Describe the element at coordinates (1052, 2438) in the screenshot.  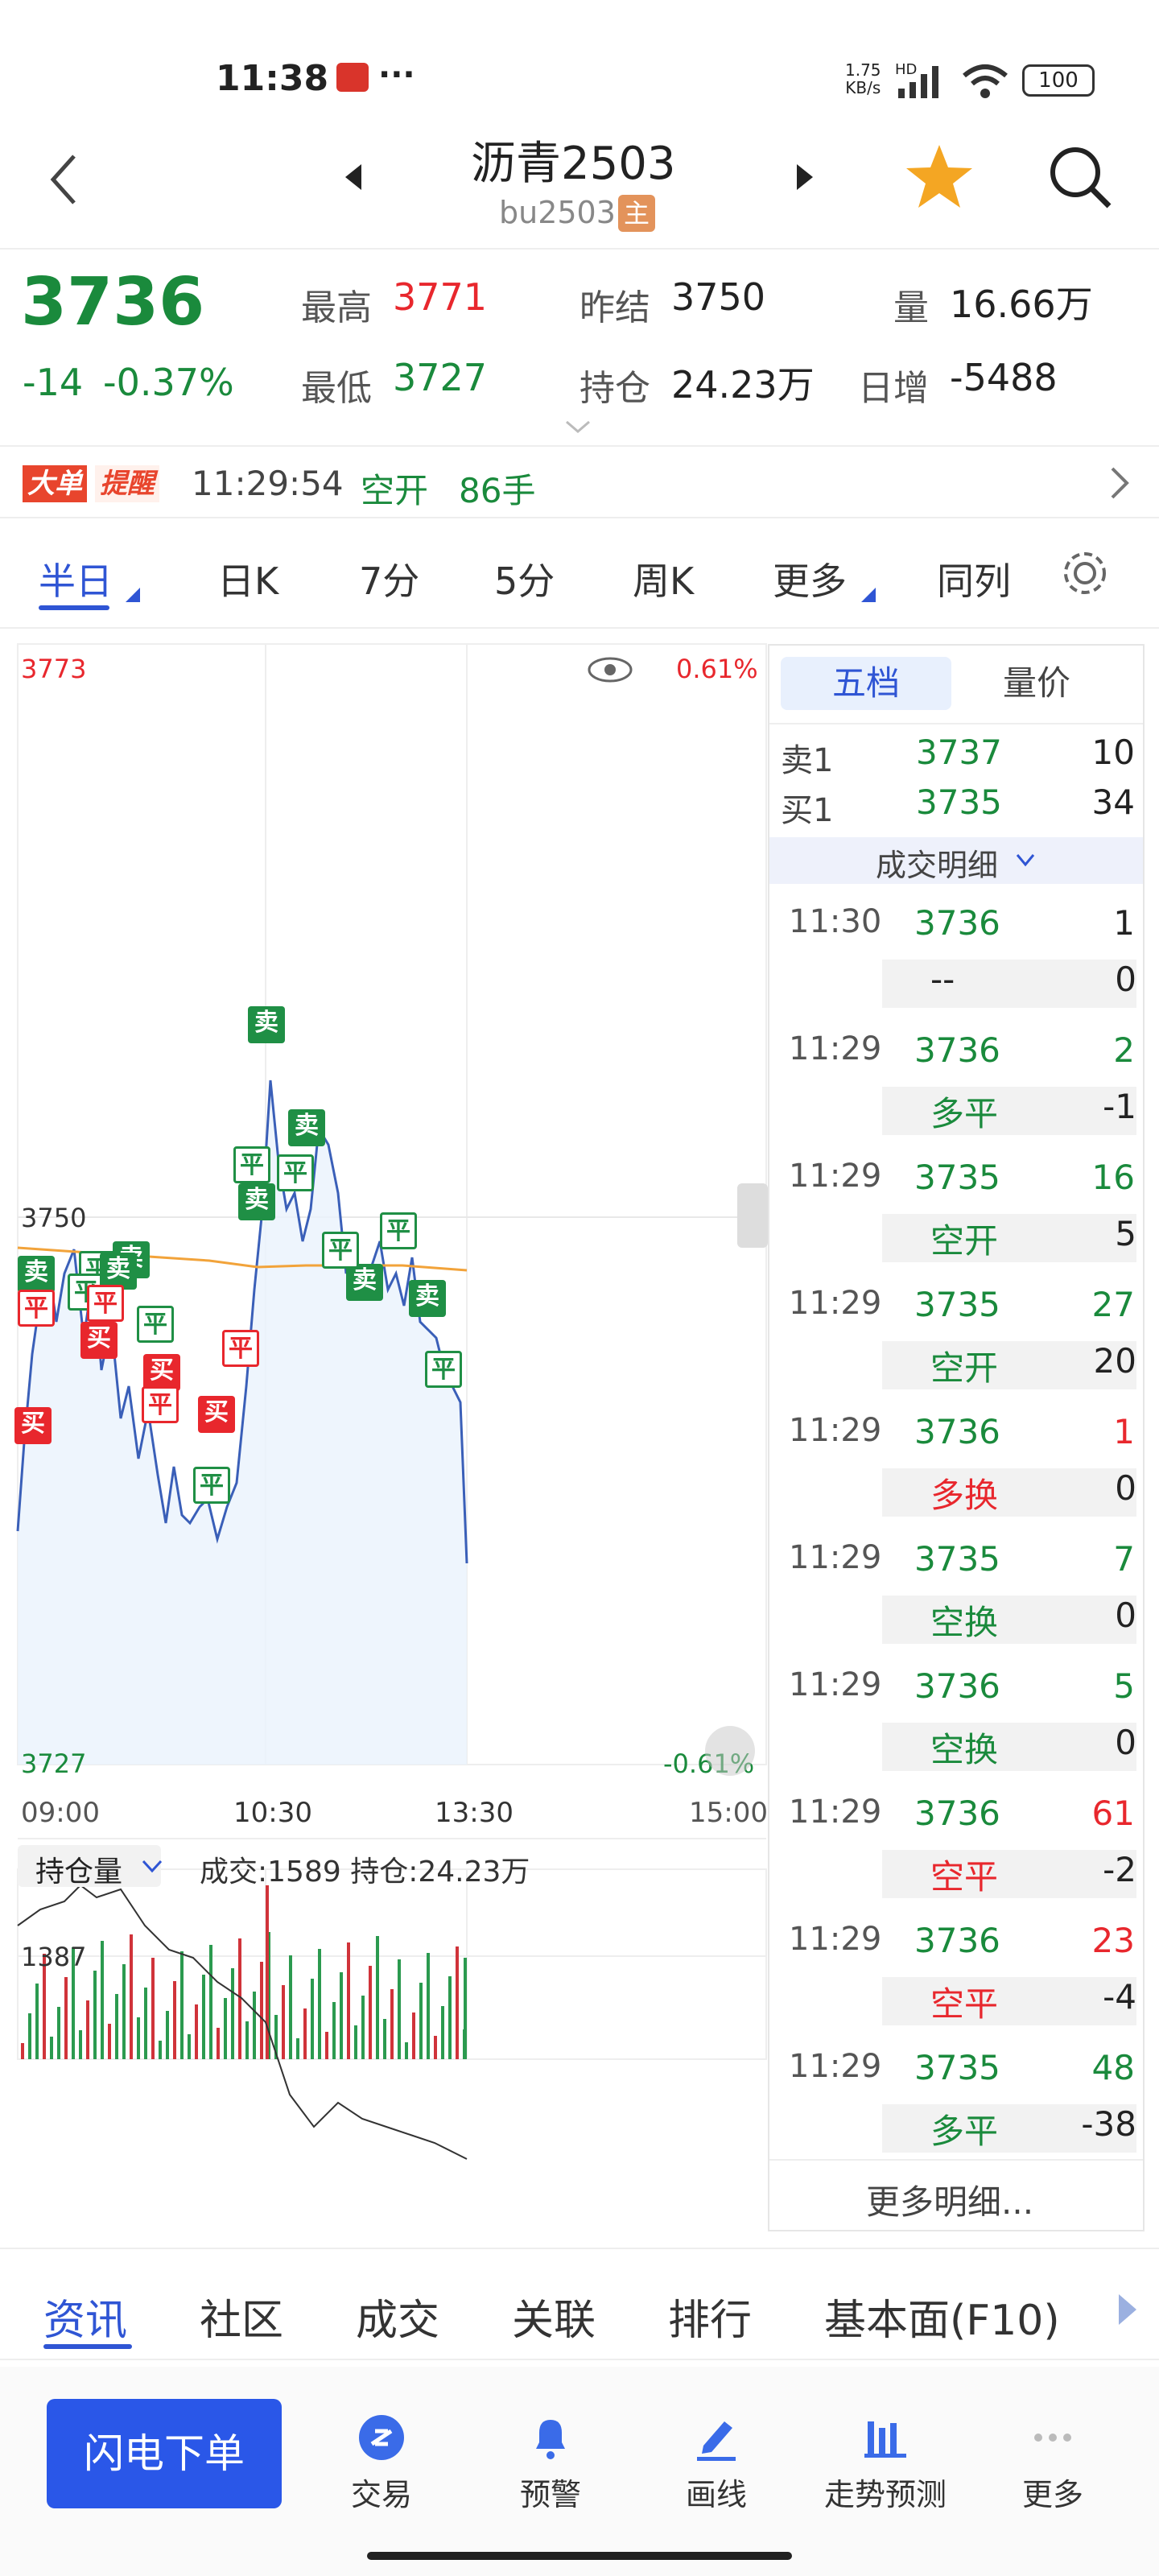
I see `more-dots-icon` at that location.